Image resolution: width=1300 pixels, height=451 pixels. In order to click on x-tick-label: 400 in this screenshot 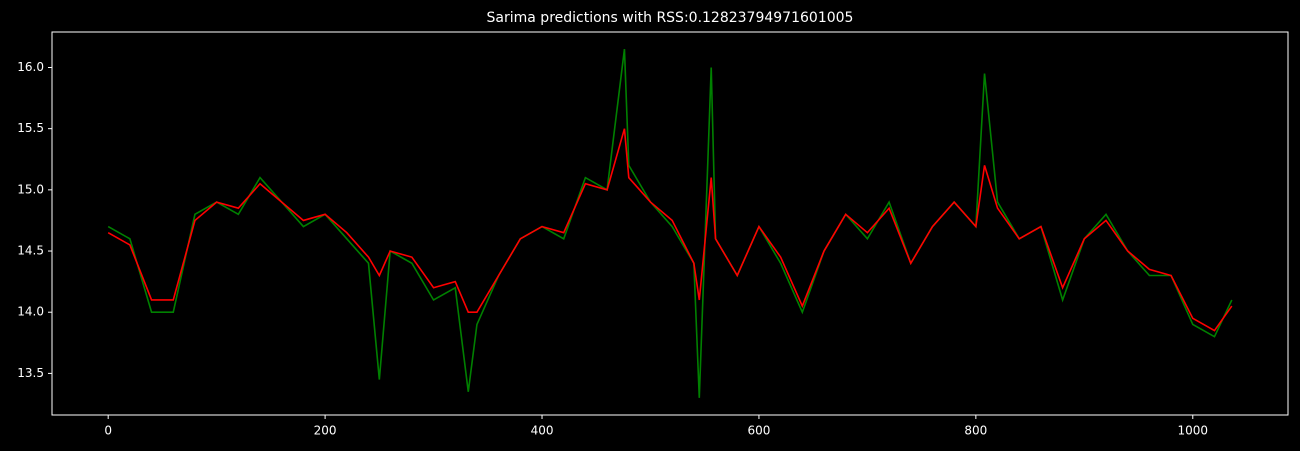, I will do `click(542, 431)`.